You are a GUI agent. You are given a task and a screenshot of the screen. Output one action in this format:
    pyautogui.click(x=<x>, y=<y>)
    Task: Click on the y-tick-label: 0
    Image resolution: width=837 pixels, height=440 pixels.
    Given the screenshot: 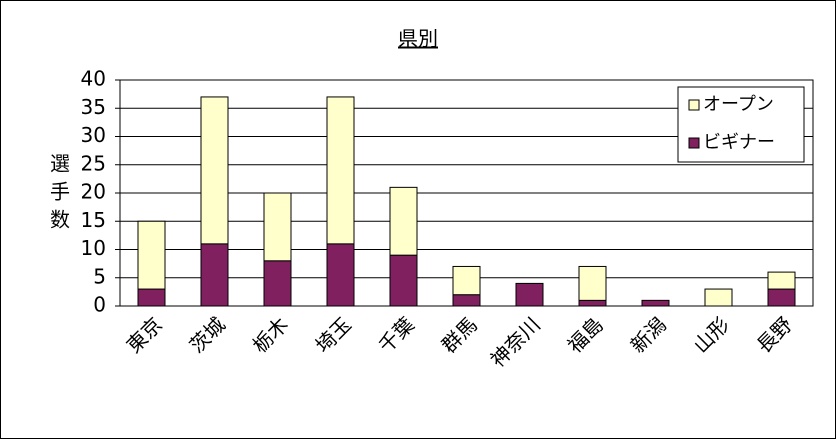 What is the action you would take?
    pyautogui.click(x=99, y=305)
    